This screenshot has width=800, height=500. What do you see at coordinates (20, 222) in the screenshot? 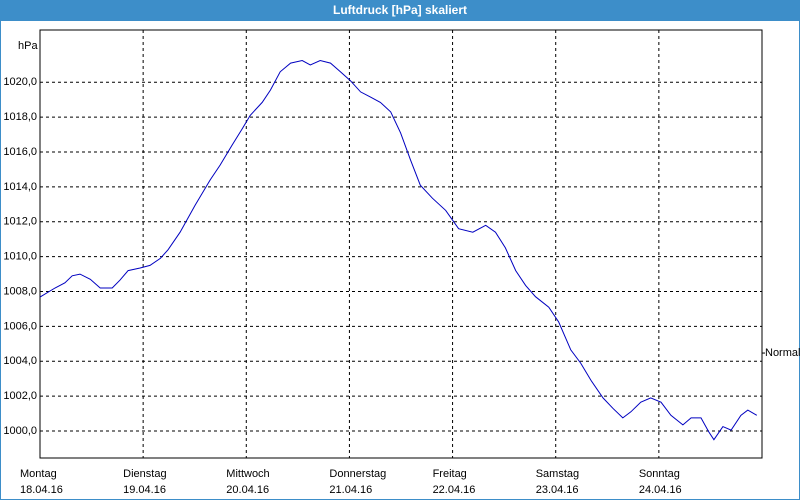
I see `y-tick-label: 1012,0` at bounding box center [20, 222].